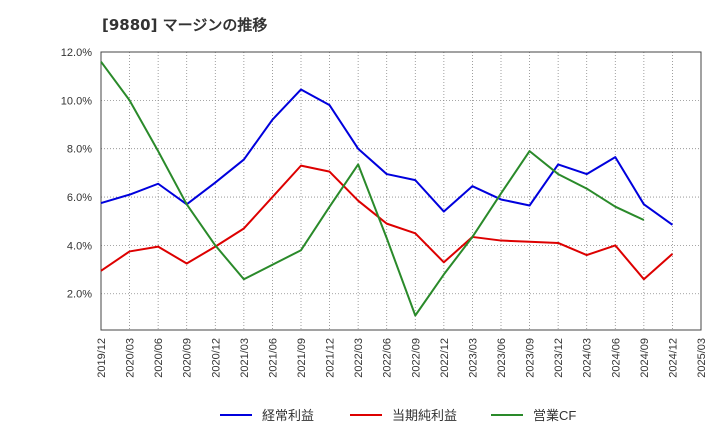 This screenshot has height=445, width=720. I want to click on legend-label-1: 当期純利益, so click(424, 415).